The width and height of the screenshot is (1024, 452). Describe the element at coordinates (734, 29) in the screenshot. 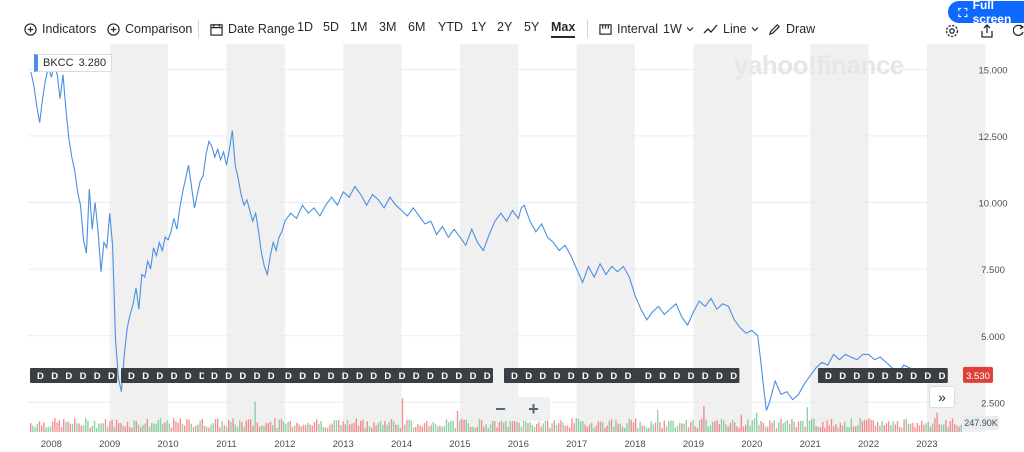

I see `chart-type-button: Line` at that location.